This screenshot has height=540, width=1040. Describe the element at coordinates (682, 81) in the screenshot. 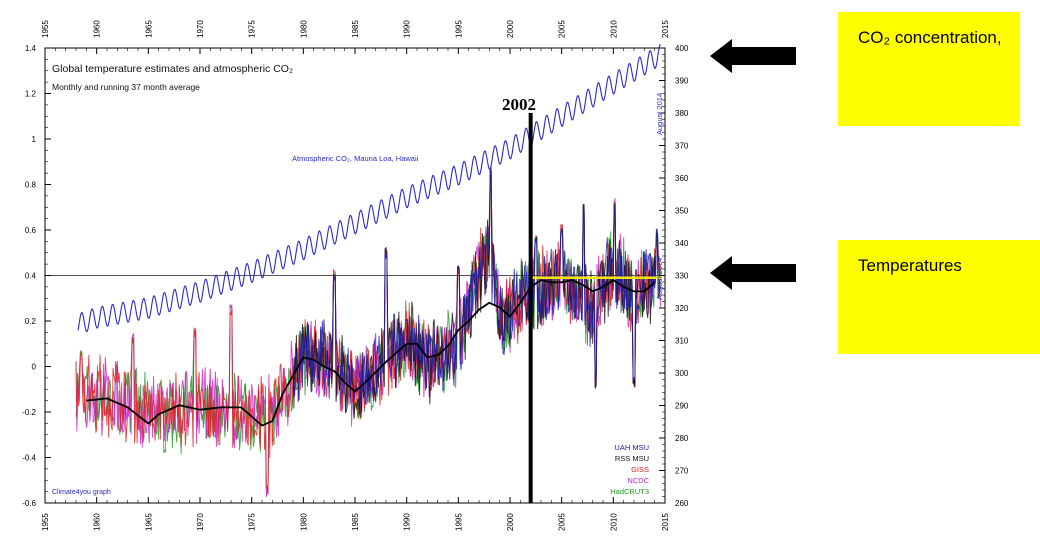

I see `y-right-tick-label: 390` at that location.